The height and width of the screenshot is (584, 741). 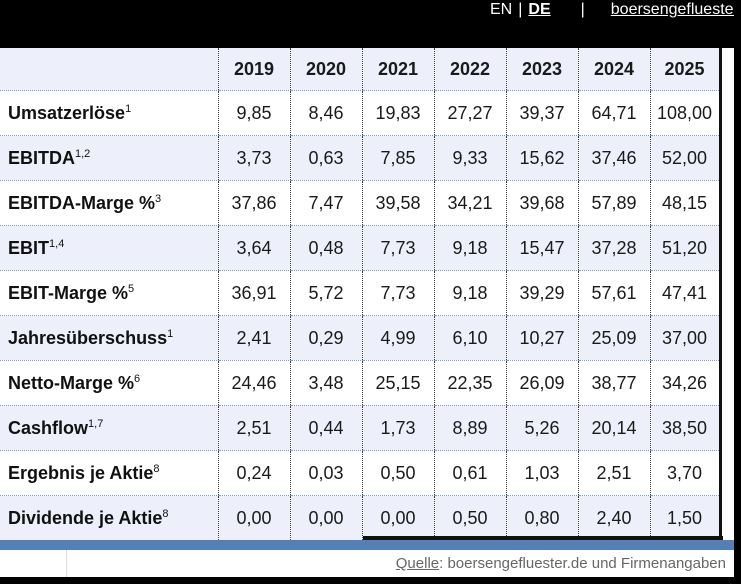 I want to click on table-row: EBIT1,4 3,64 0,48 7,73 9,18 15,47 37,28 51,20, so click(x=360, y=248).